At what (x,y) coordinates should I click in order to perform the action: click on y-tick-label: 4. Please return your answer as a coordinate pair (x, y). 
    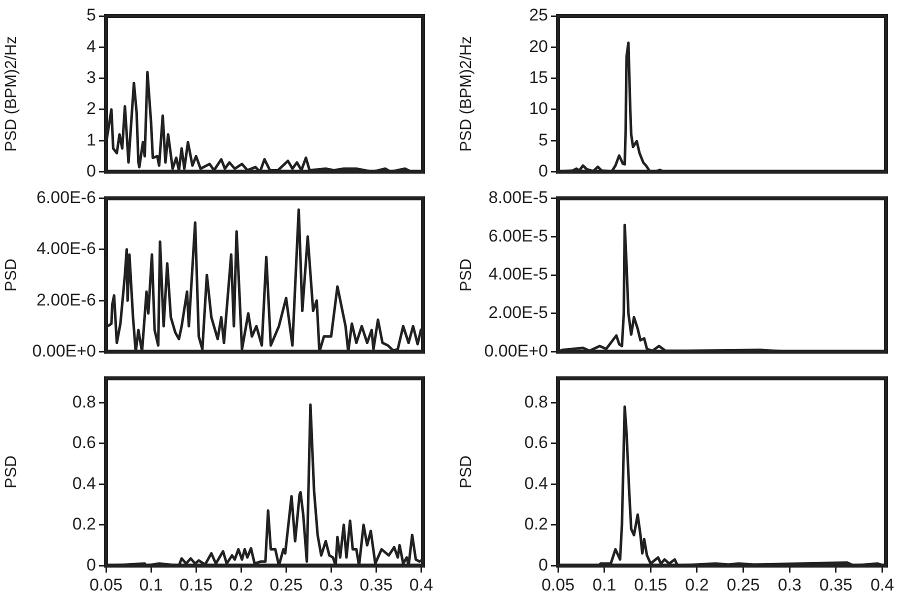
    Looking at the image, I should click on (91, 46).